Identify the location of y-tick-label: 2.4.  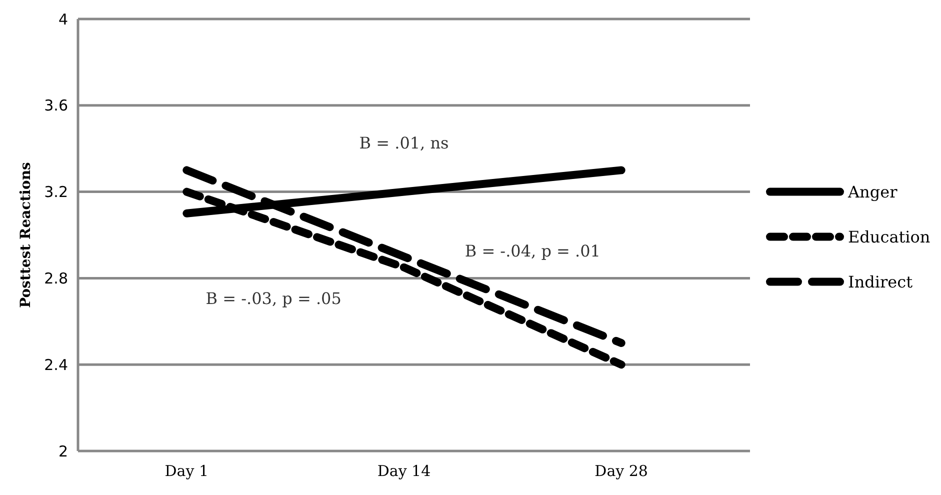
(56, 365).